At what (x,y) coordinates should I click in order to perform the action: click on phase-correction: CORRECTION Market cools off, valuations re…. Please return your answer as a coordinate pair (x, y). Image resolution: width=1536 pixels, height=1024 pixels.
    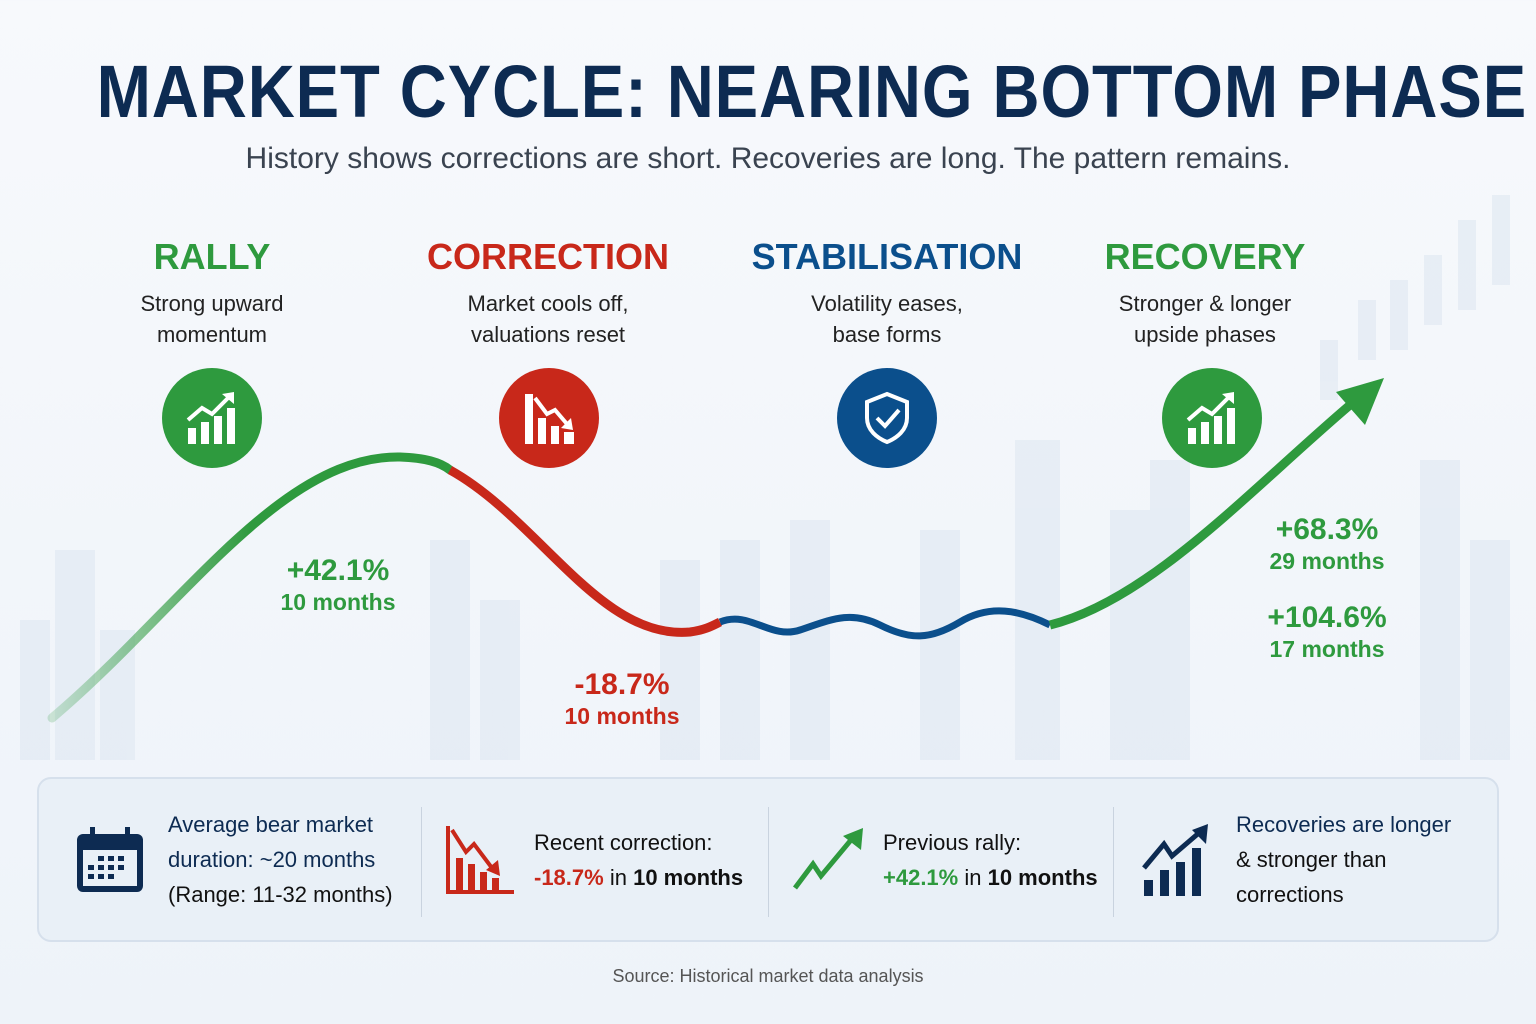
    Looking at the image, I should click on (548, 293).